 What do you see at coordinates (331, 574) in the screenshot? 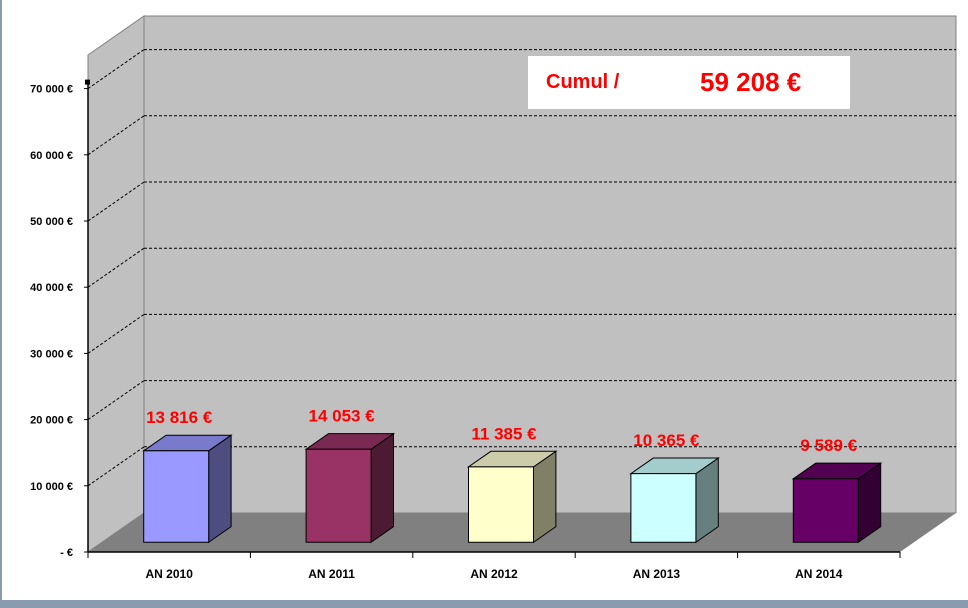
I see `x-tick-label-1: AN 2011` at bounding box center [331, 574].